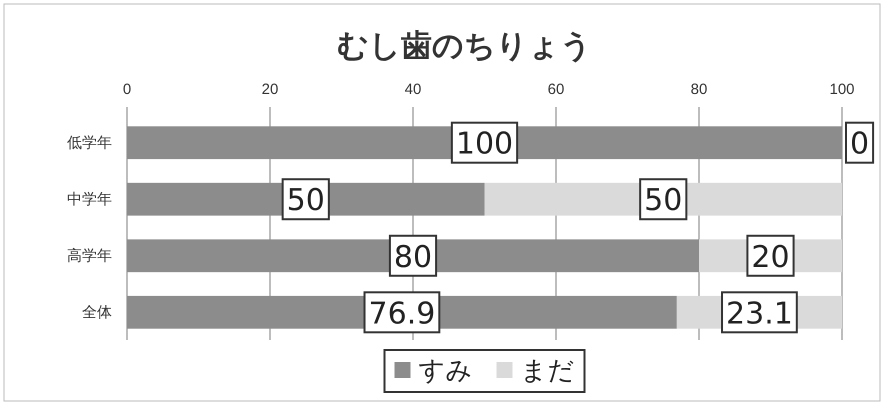 The height and width of the screenshot is (409, 884). What do you see at coordinates (759, 314) in the screenshot?
I see `data-label: 23.1` at bounding box center [759, 314].